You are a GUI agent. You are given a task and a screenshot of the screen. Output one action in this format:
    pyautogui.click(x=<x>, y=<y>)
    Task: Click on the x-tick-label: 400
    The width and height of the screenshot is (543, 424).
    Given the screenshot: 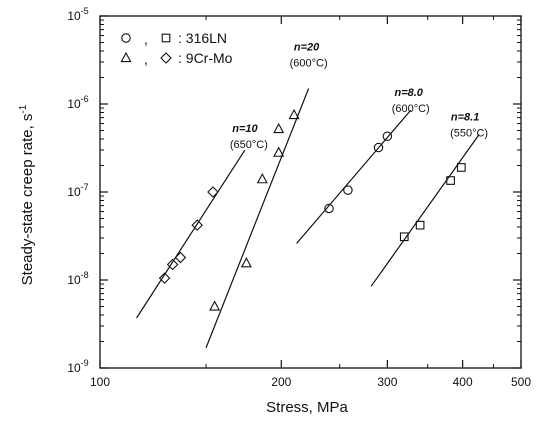 What is the action you would take?
    pyautogui.click(x=463, y=382)
    